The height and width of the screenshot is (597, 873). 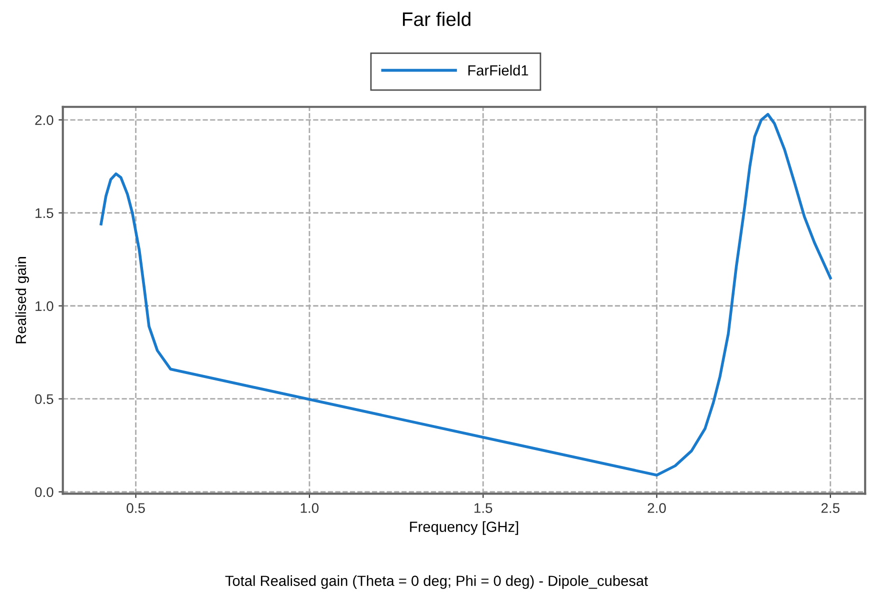 I want to click on text: Total Realised gain (Theta = 0 deg; Phi = 0 deg) - Dipole_cubesat, so click(x=436, y=582).